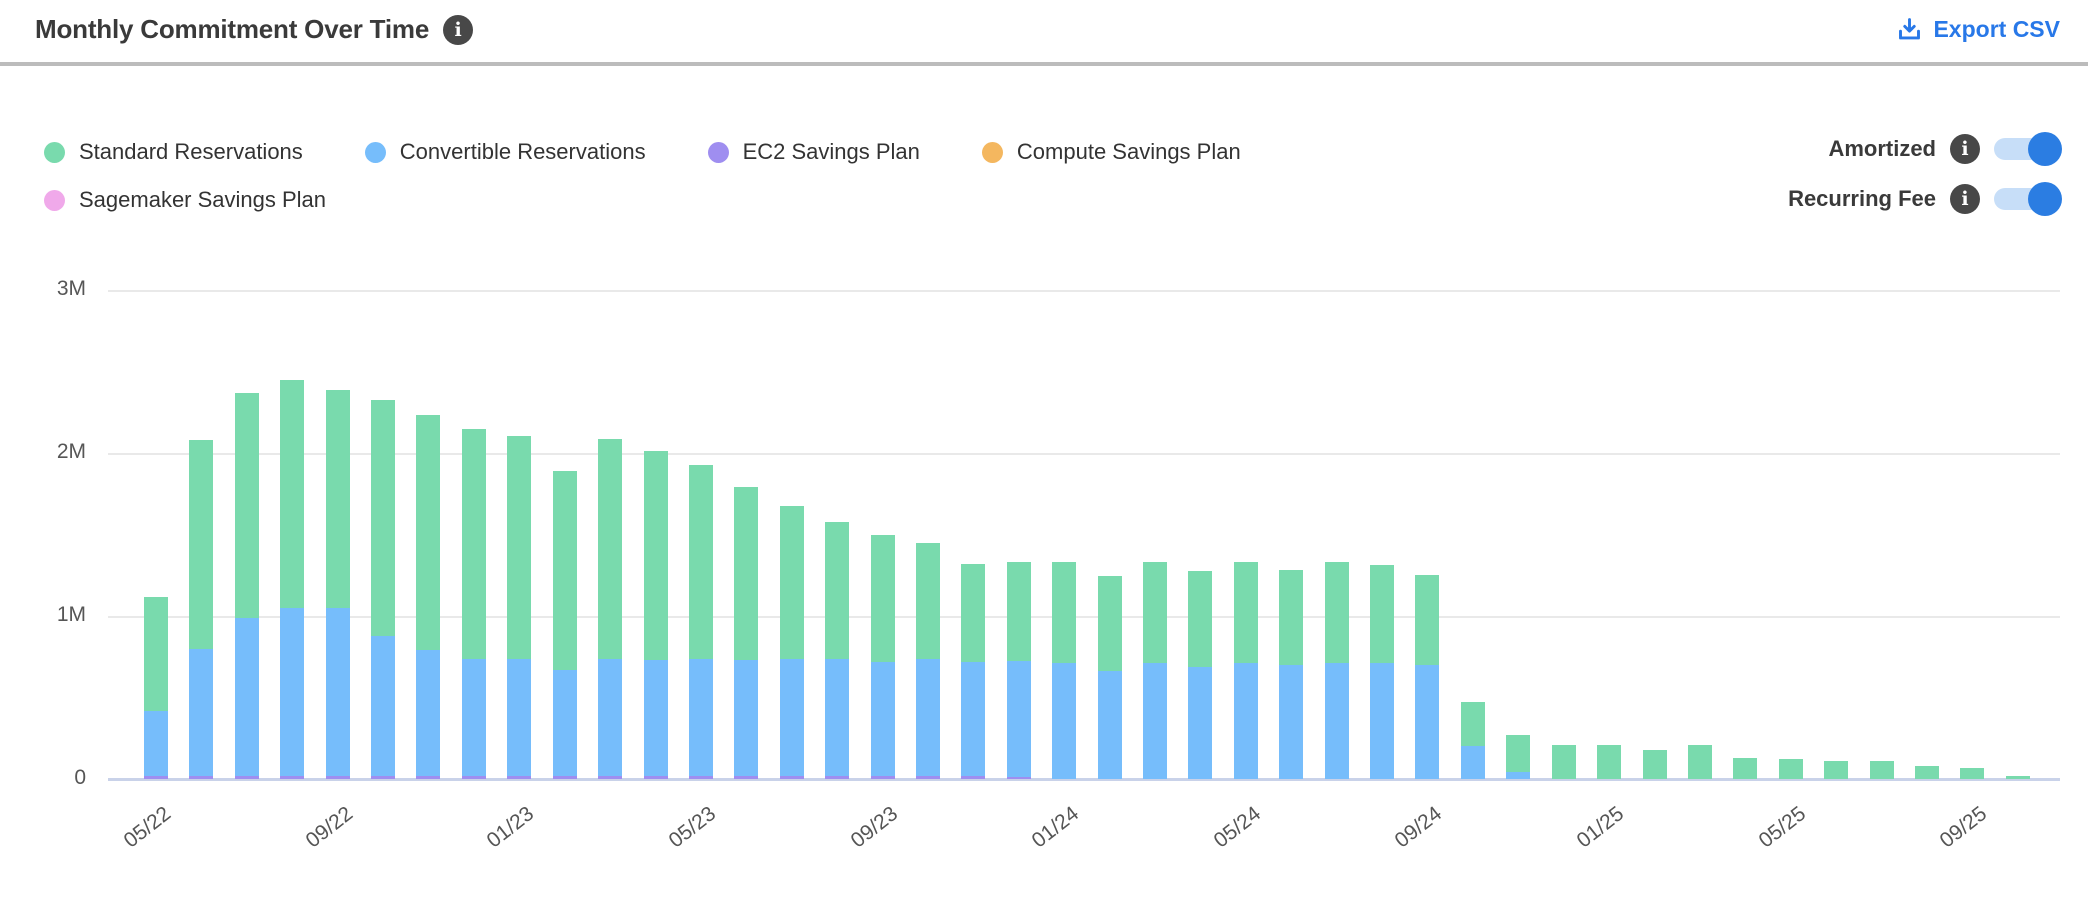 Image resolution: width=2088 pixels, height=922 pixels. I want to click on y-tick-label: 3M, so click(71, 288).